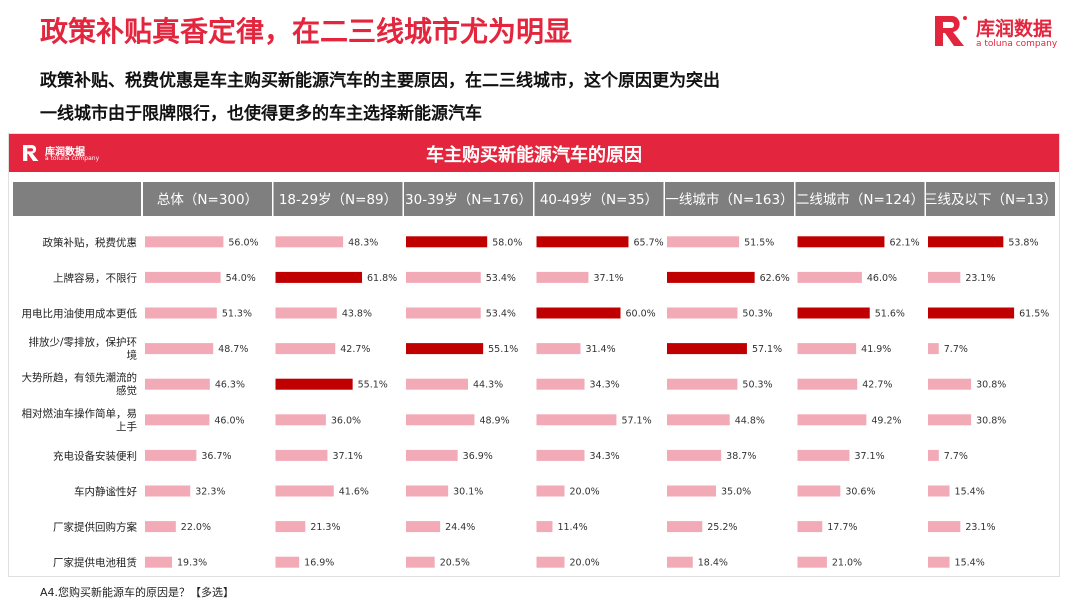  What do you see at coordinates (363, 242) in the screenshot?
I see `data-label: 48.3%` at bounding box center [363, 242].